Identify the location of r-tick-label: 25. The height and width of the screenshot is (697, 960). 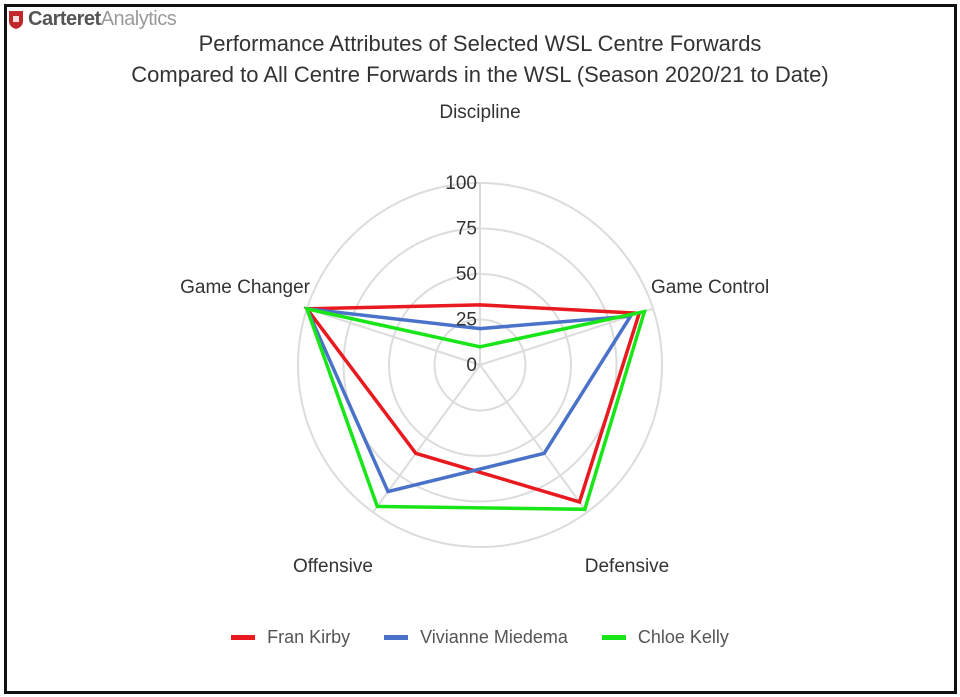
(466, 320).